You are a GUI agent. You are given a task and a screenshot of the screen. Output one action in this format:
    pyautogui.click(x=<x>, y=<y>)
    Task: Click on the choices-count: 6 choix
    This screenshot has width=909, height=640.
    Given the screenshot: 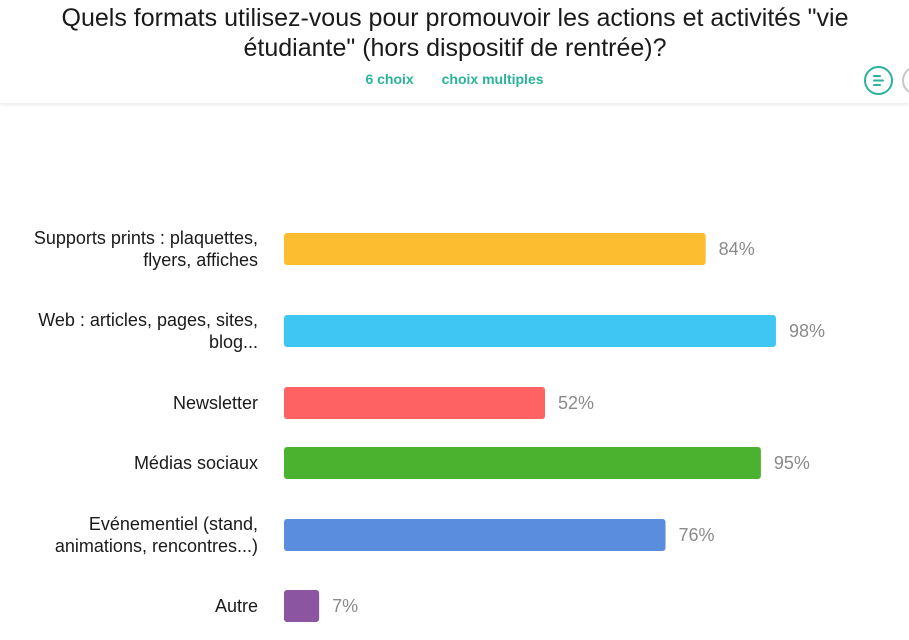 What is the action you would take?
    pyautogui.click(x=389, y=79)
    